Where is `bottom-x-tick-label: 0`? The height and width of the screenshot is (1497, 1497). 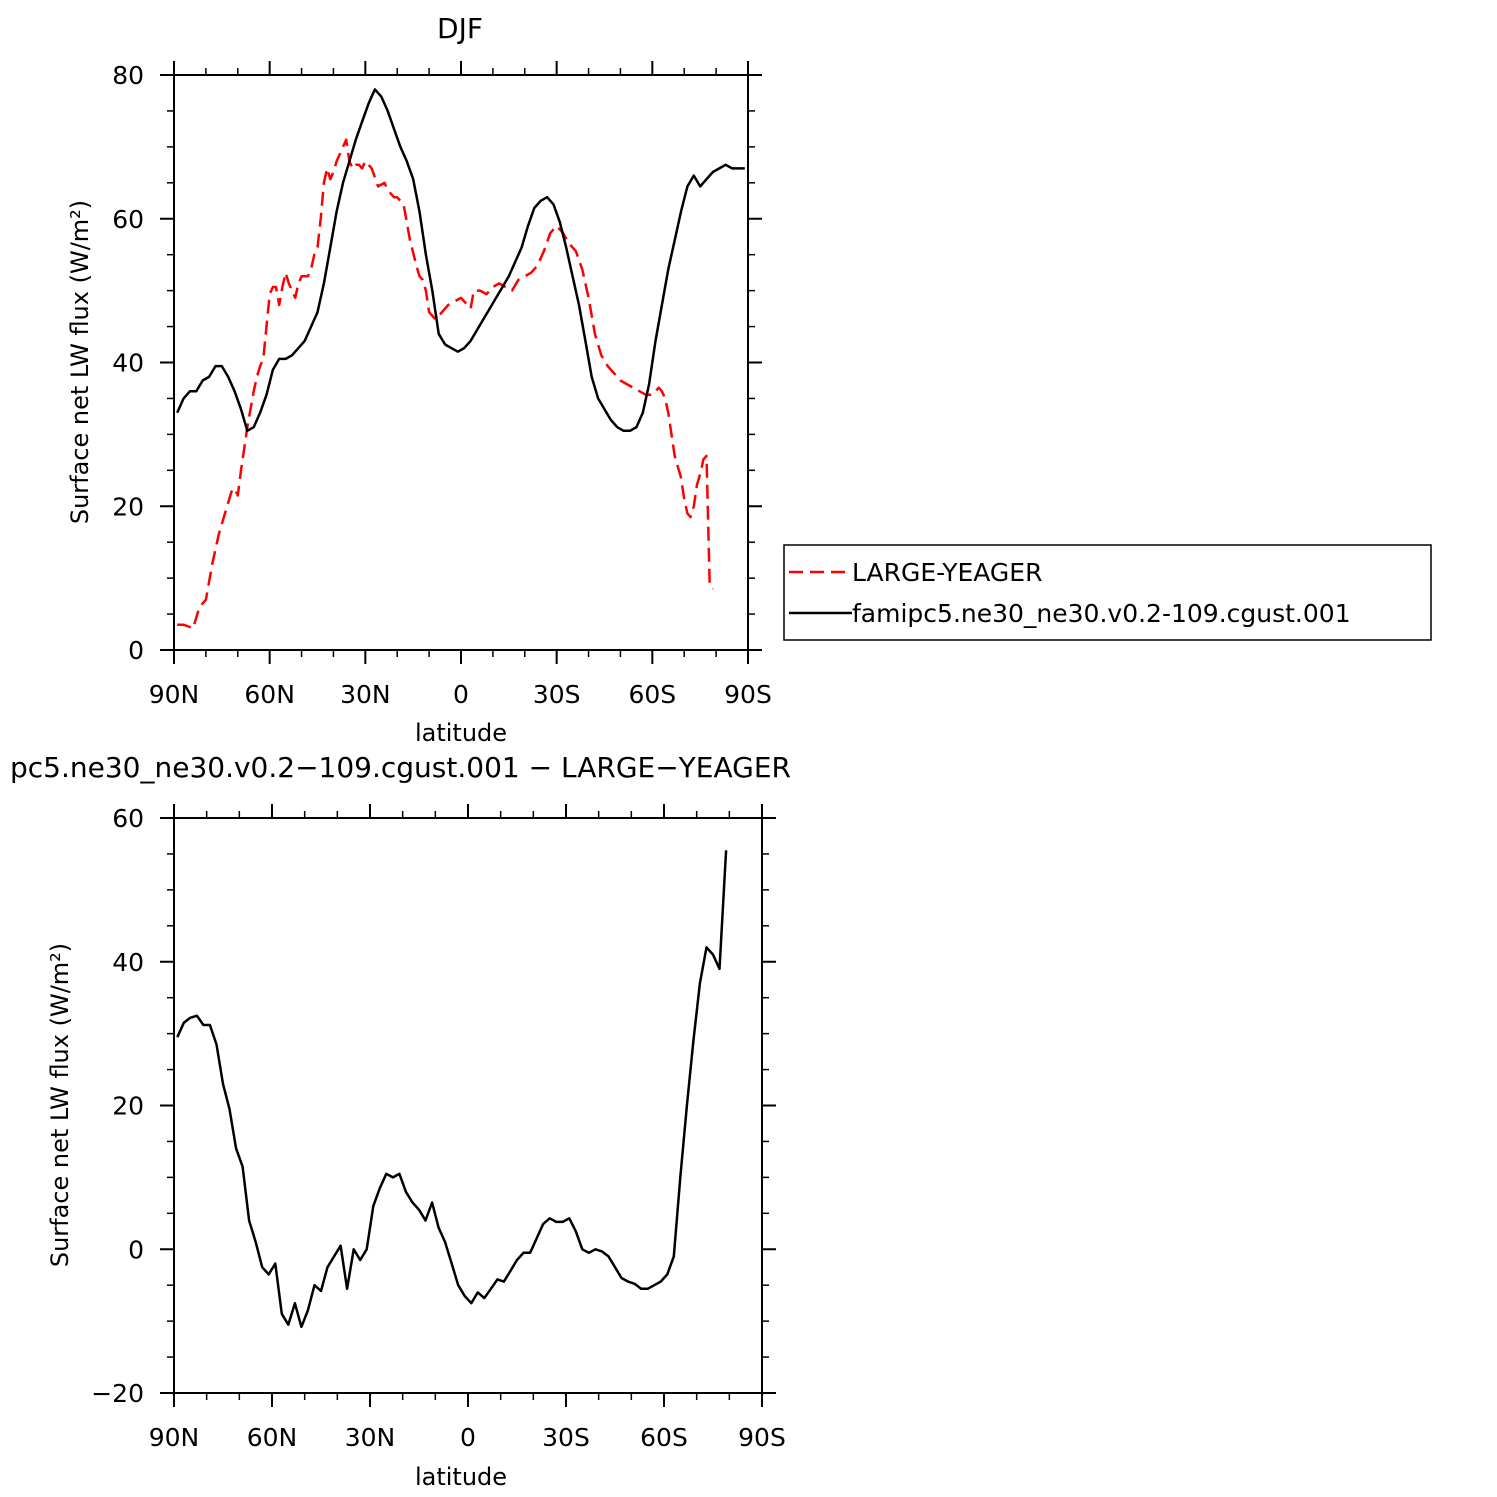
bottom-x-tick-label: 0 is located at coordinates (468, 1437).